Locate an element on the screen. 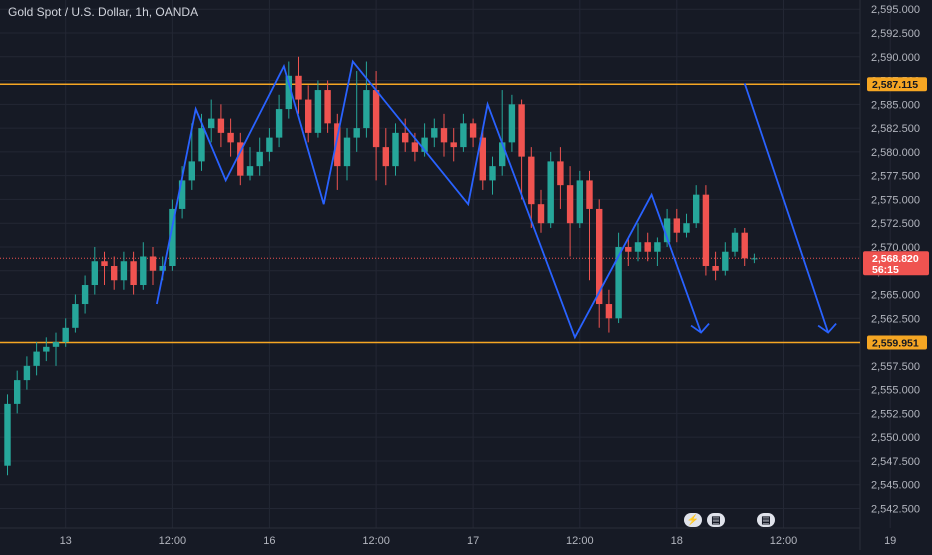 This screenshot has width=932, height=555. price-tick-label: 2,590.000 is located at coordinates (895, 58).